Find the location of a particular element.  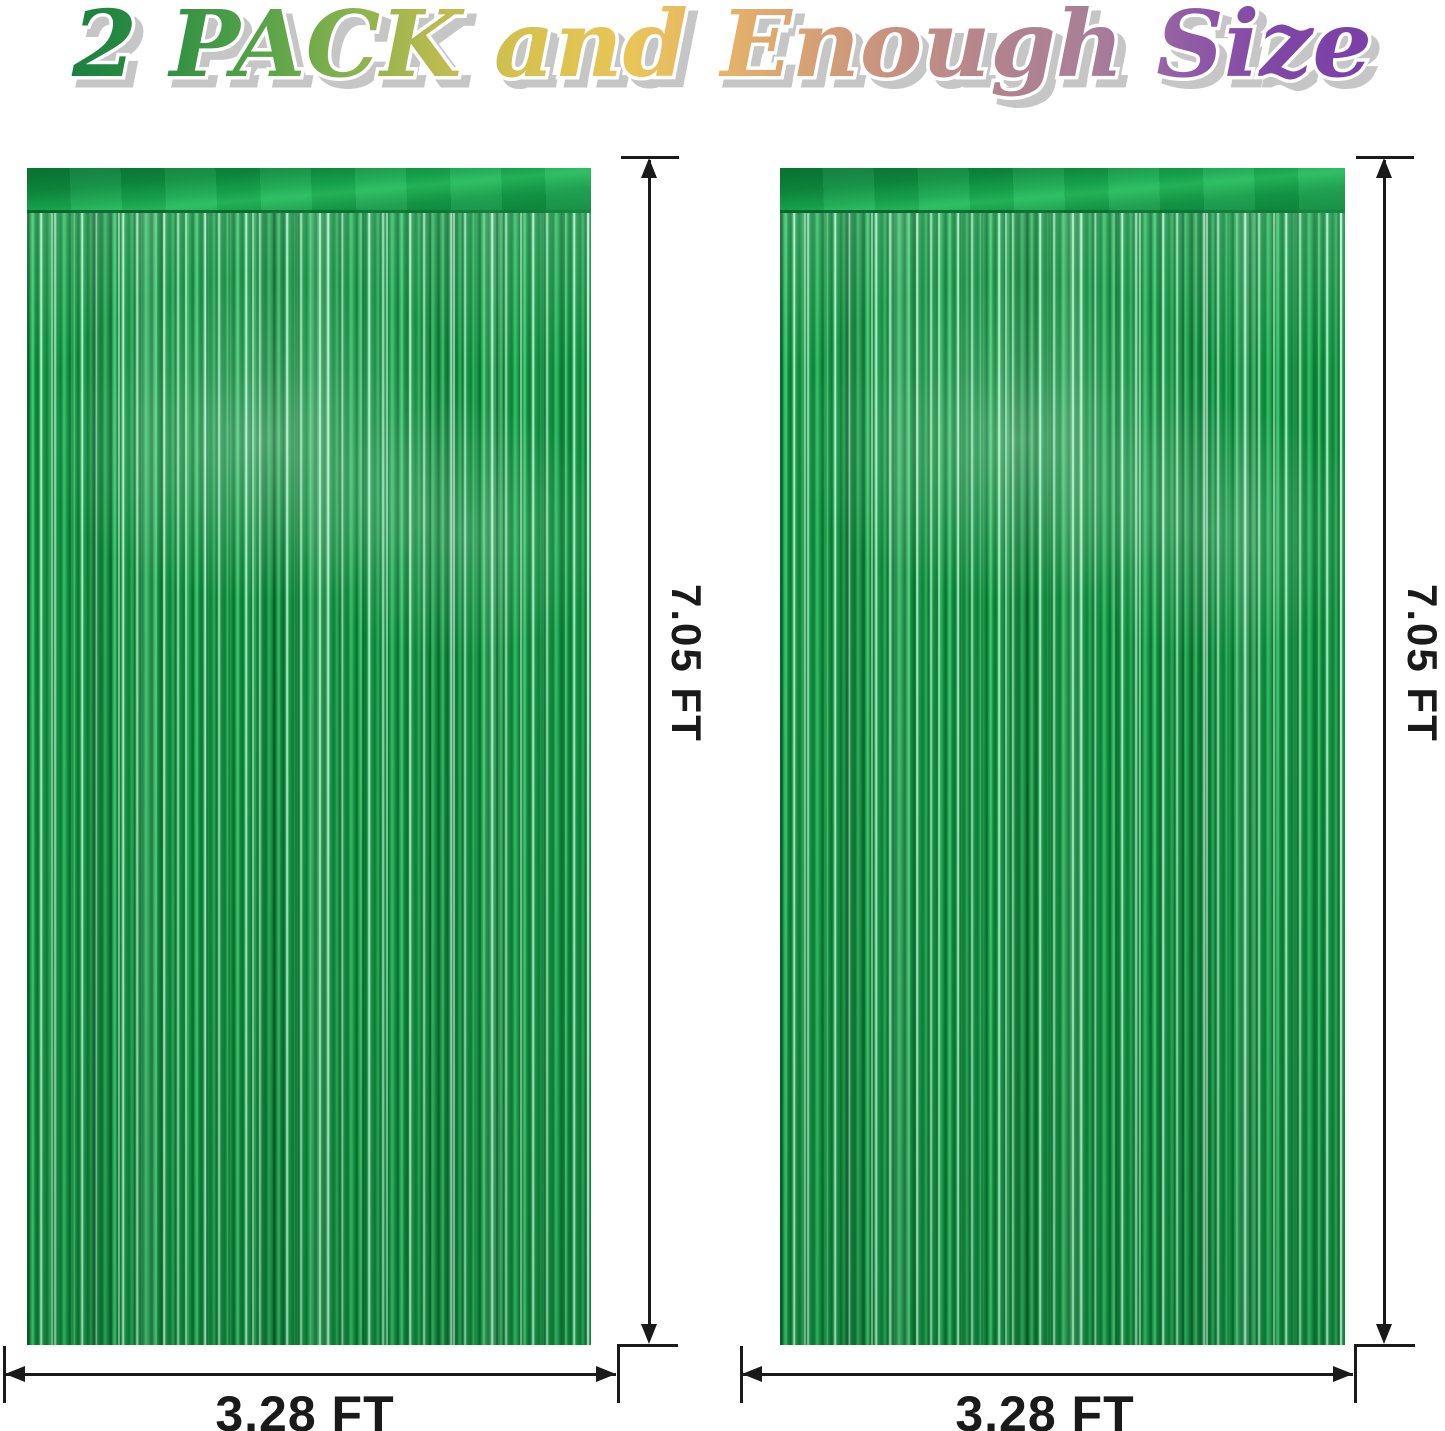

width-dim-line-left is located at coordinates (311, 1374).